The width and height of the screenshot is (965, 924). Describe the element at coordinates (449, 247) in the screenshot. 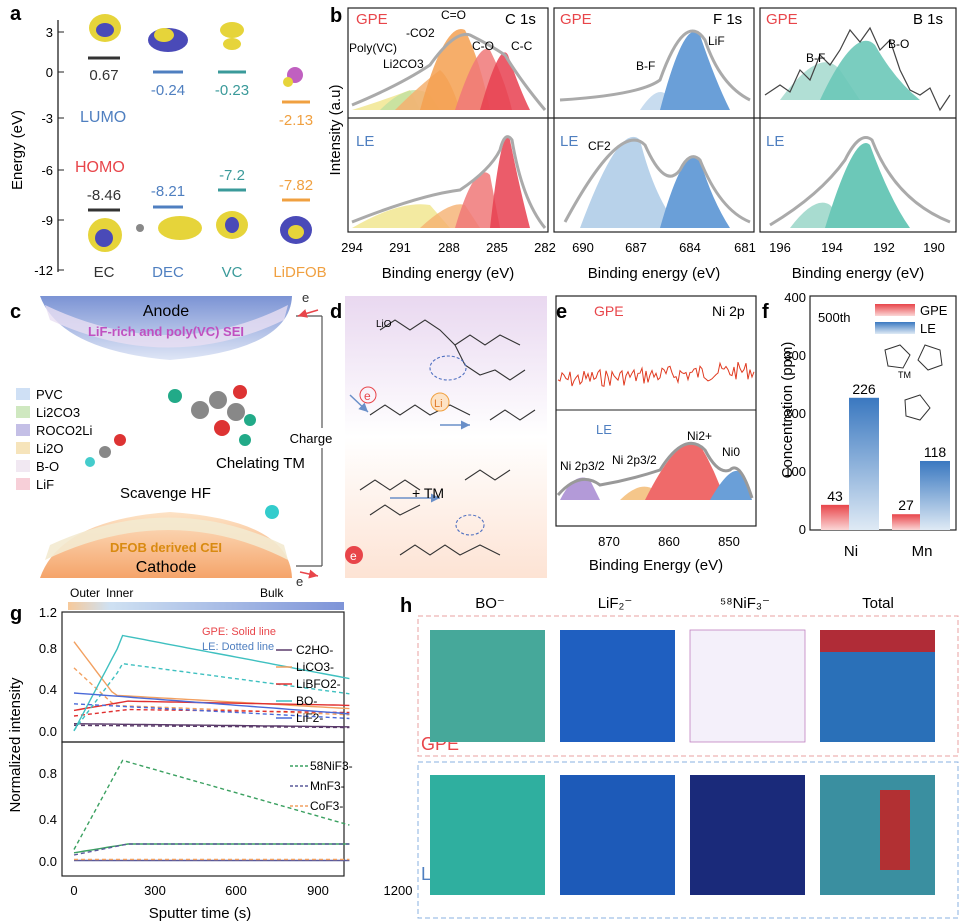

I see `c1s-xtick: 288` at that location.